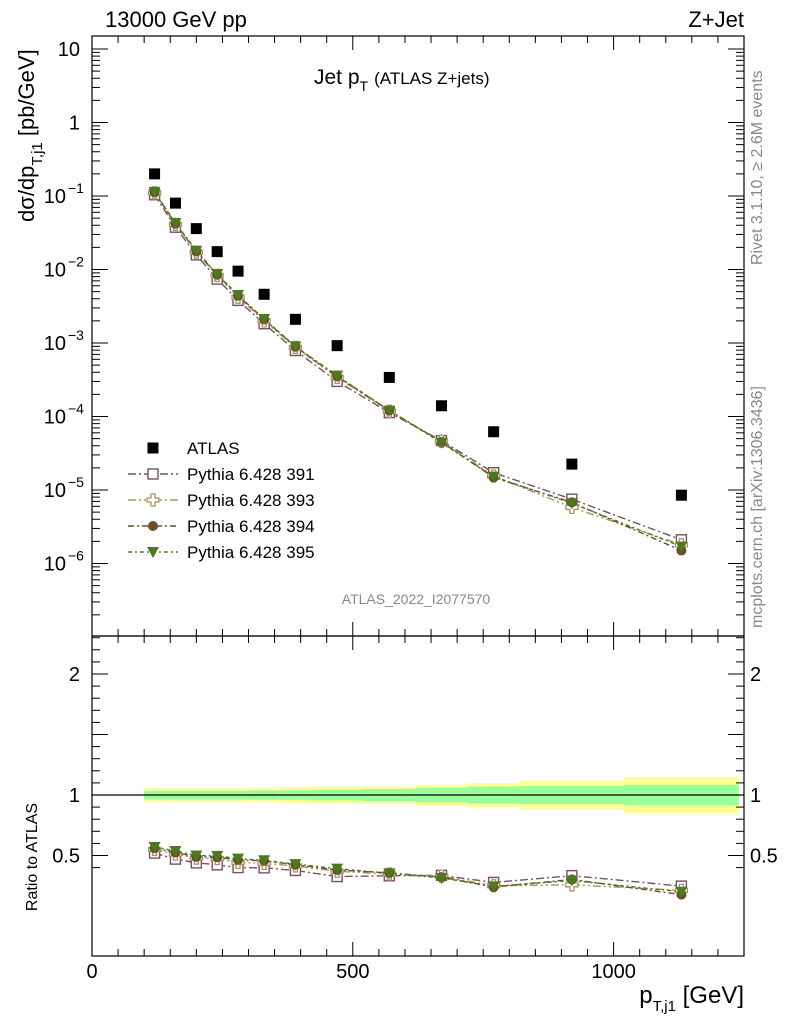 This screenshot has height=1024, width=786. Describe the element at coordinates (757, 167) in the screenshot. I see `rivet-label: Rivet 3.1.10, ≥ 2.6M events` at that location.